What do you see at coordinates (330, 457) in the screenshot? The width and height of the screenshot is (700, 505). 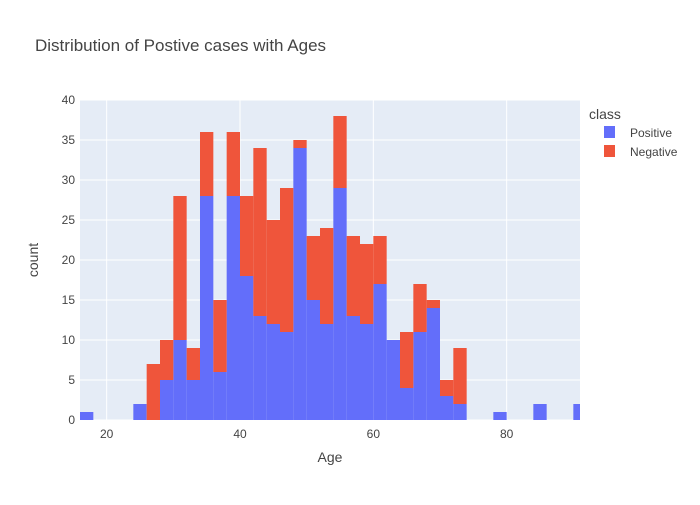 I see `x-axis-title: Age` at bounding box center [330, 457].